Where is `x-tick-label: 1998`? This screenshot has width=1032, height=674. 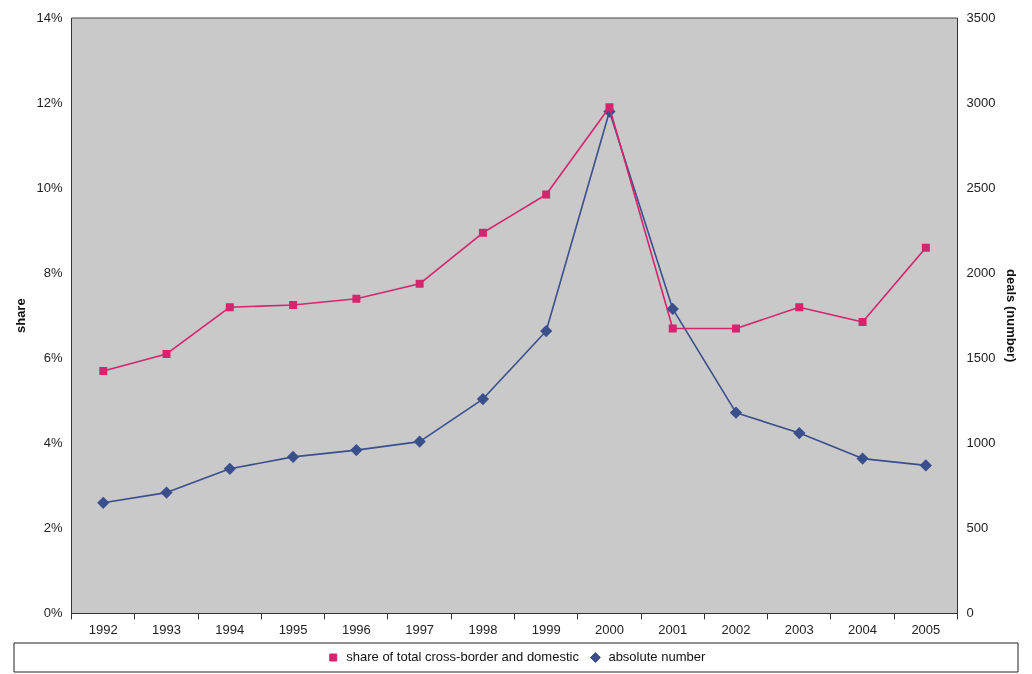
x-tick-label: 1998 is located at coordinates (483, 629).